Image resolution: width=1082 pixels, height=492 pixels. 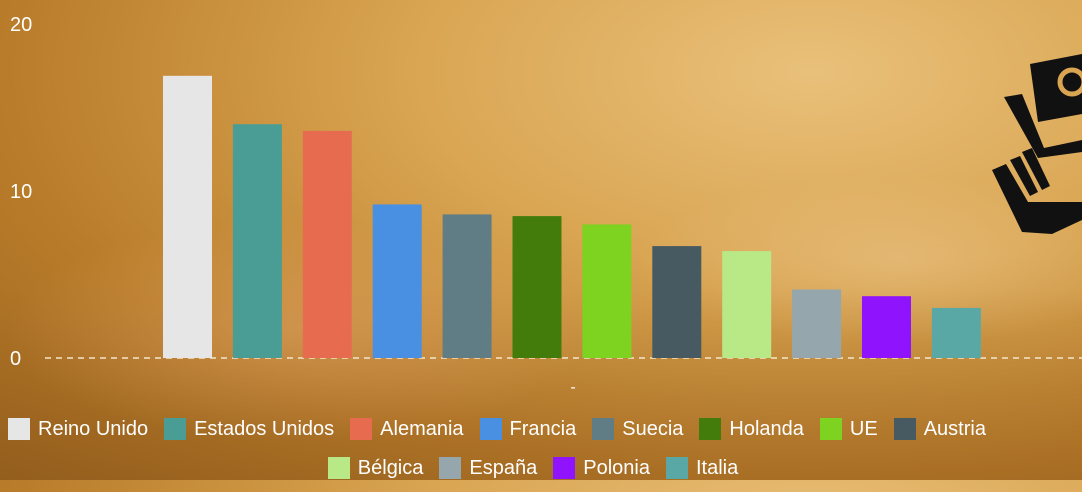 I want to click on bar-holanda, so click(x=537, y=287).